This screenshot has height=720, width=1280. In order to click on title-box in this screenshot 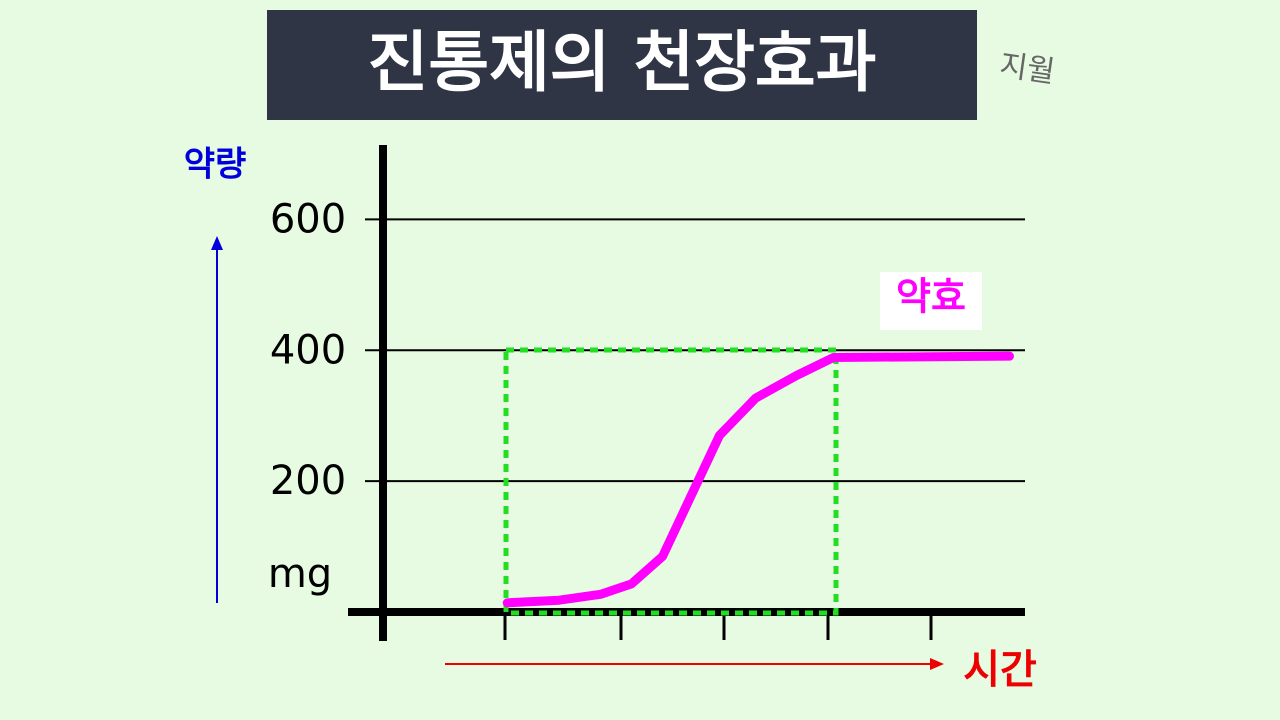, I will do `click(622, 65)`.